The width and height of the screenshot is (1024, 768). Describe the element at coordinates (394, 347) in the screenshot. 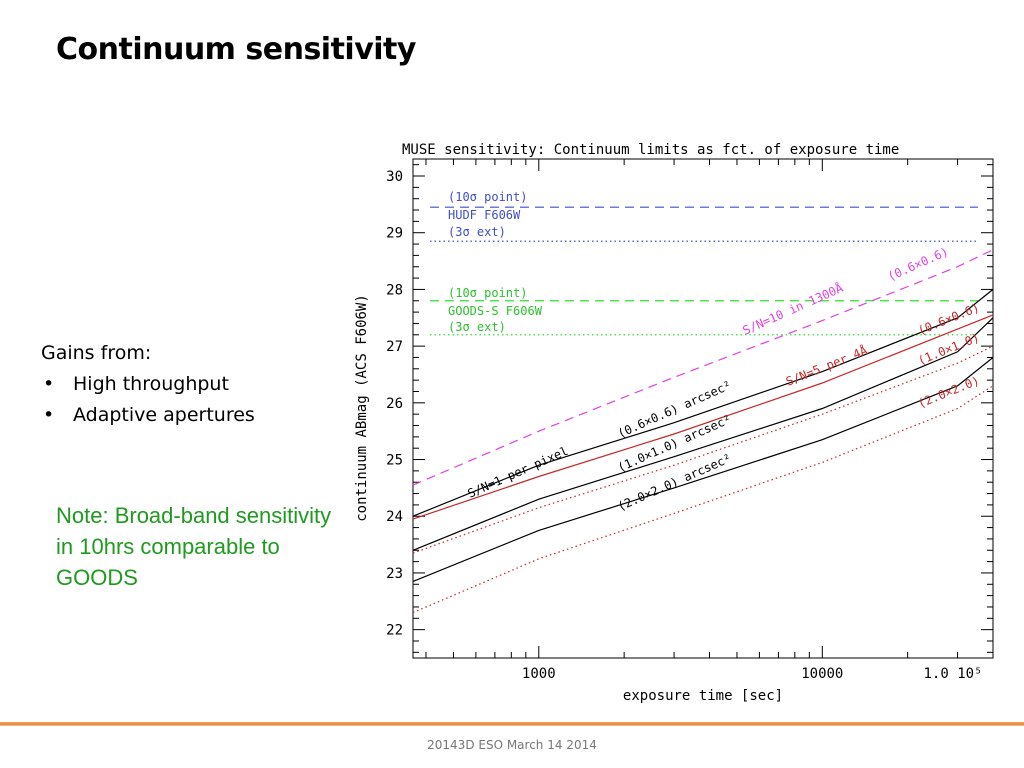

I see `y-tick-label: 27` at that location.